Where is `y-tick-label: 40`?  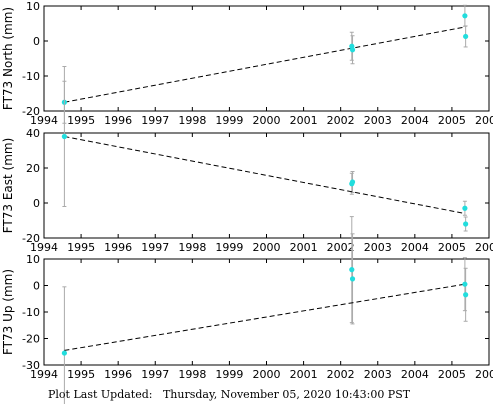 y-tick-label: 40 is located at coordinates (33, 133).